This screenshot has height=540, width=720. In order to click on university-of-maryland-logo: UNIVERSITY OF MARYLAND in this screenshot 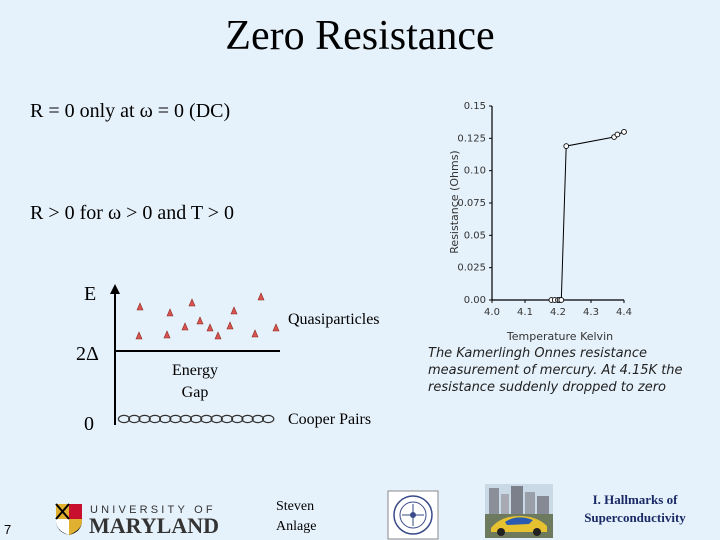, I will do `click(137, 519)`.